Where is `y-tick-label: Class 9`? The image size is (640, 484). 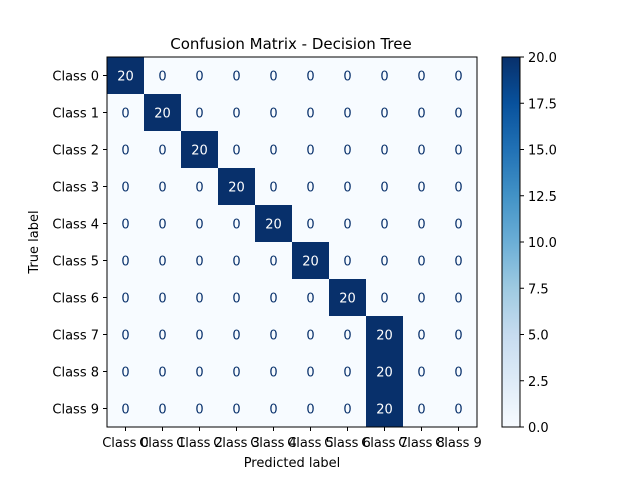 y-tick-label: Class 9 is located at coordinates (75, 410).